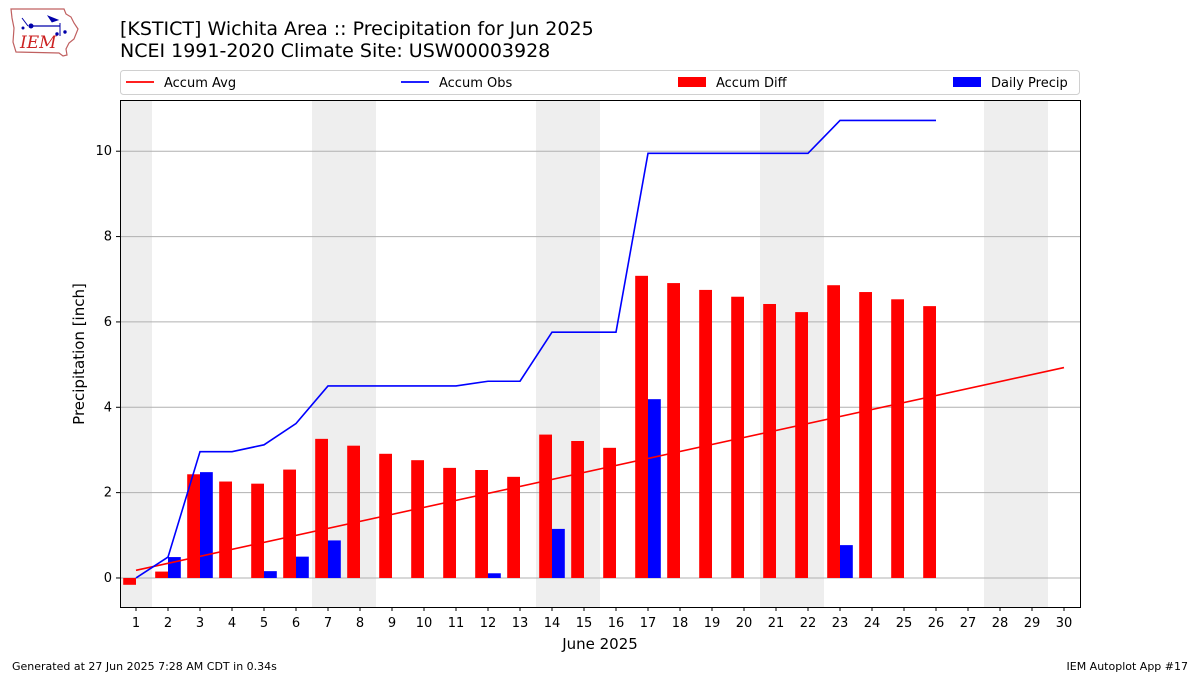 The width and height of the screenshot is (1200, 675). Describe the element at coordinates (648, 623) in the screenshot. I see `x-tick-label: 17` at that location.